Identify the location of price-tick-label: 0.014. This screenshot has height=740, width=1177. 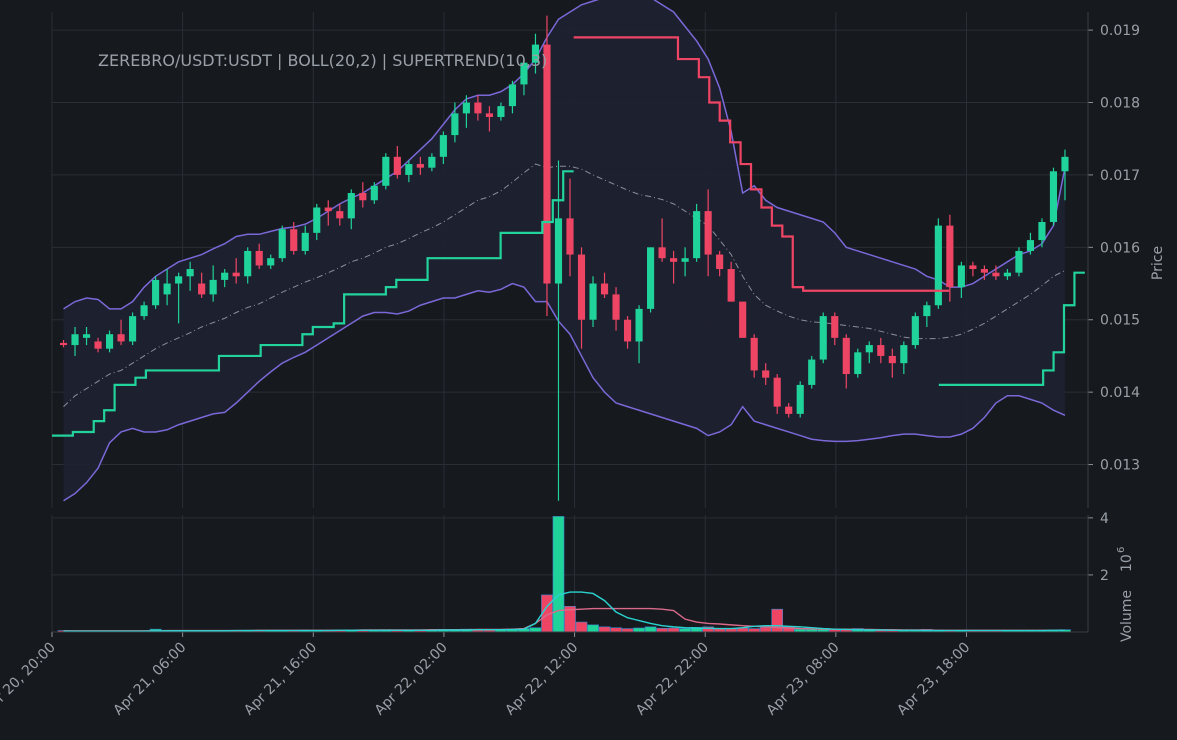
(1120, 393).